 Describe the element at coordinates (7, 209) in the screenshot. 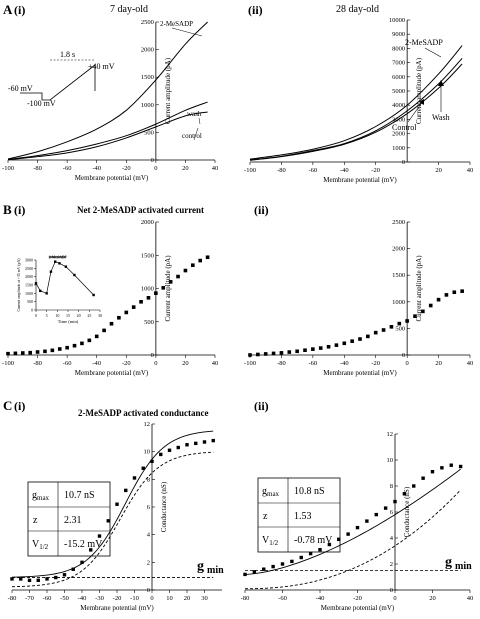

I see `panel-b-label: B` at that location.